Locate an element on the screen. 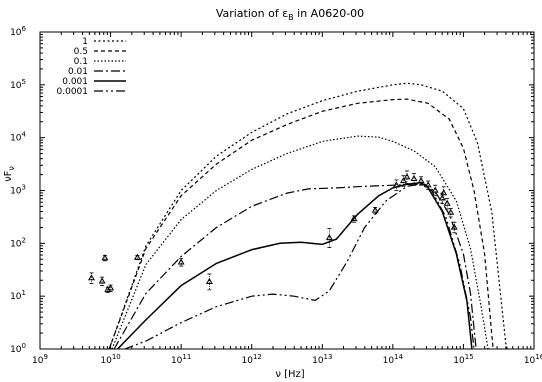 This screenshot has height=382, width=542. y-axis-label: νFν is located at coordinates (9, 174).